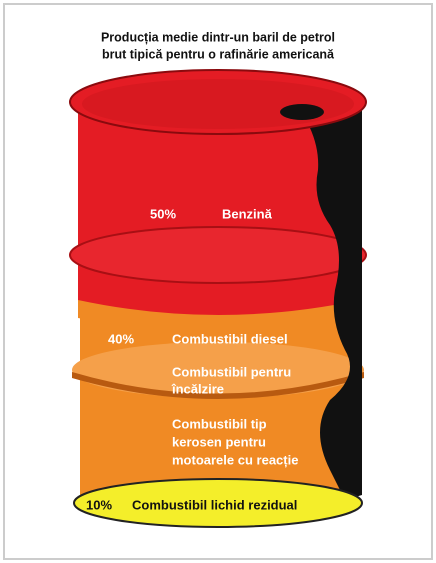 This screenshot has height=563, width=436. Describe the element at coordinates (302, 112) in the screenshot. I see `bung-hole` at that location.